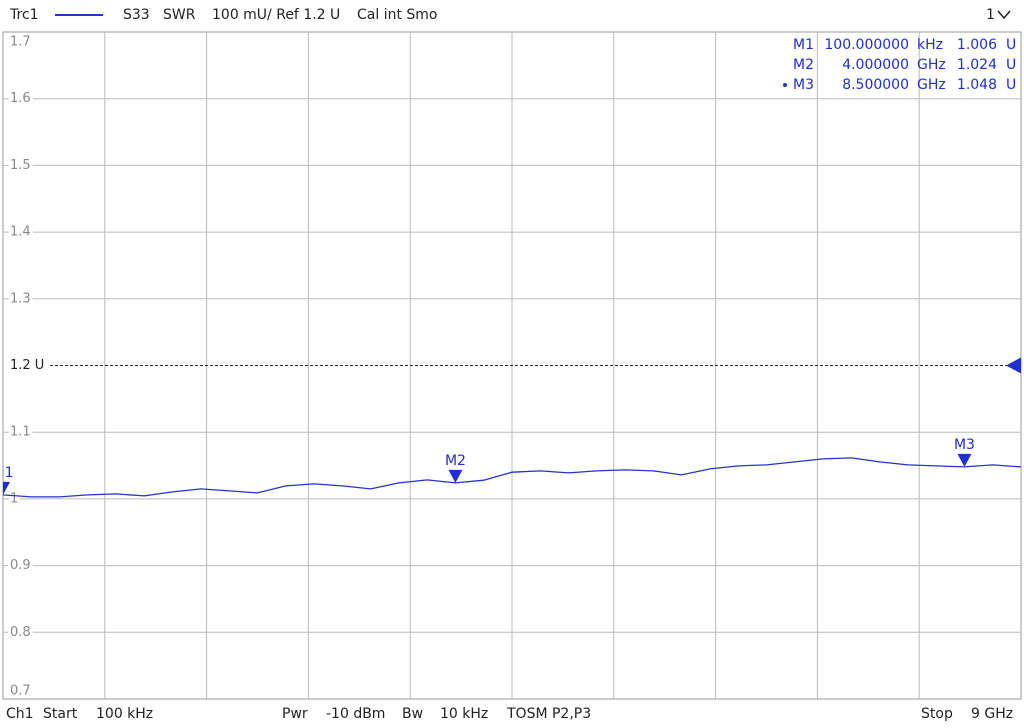 The height and width of the screenshot is (728, 1024). What do you see at coordinates (512, 477) in the screenshot?
I see `trace-line` at bounding box center [512, 477].